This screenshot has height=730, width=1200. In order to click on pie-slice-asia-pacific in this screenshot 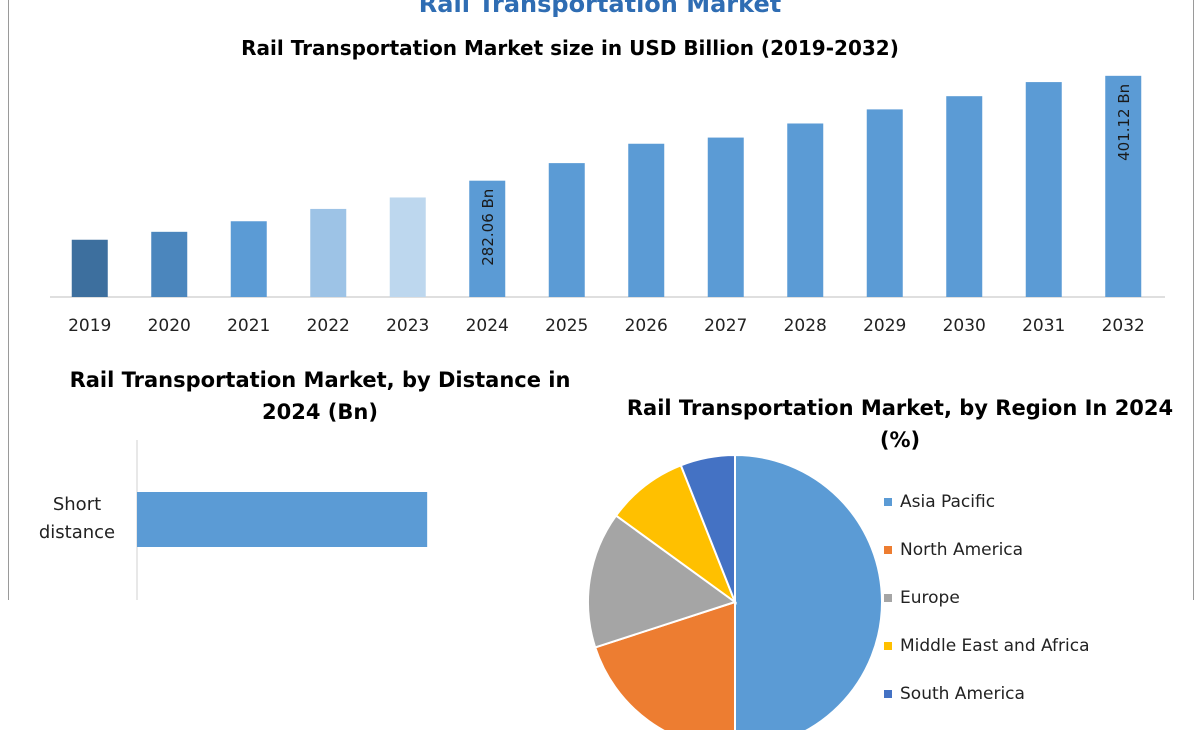, I will do `click(808, 591)`.